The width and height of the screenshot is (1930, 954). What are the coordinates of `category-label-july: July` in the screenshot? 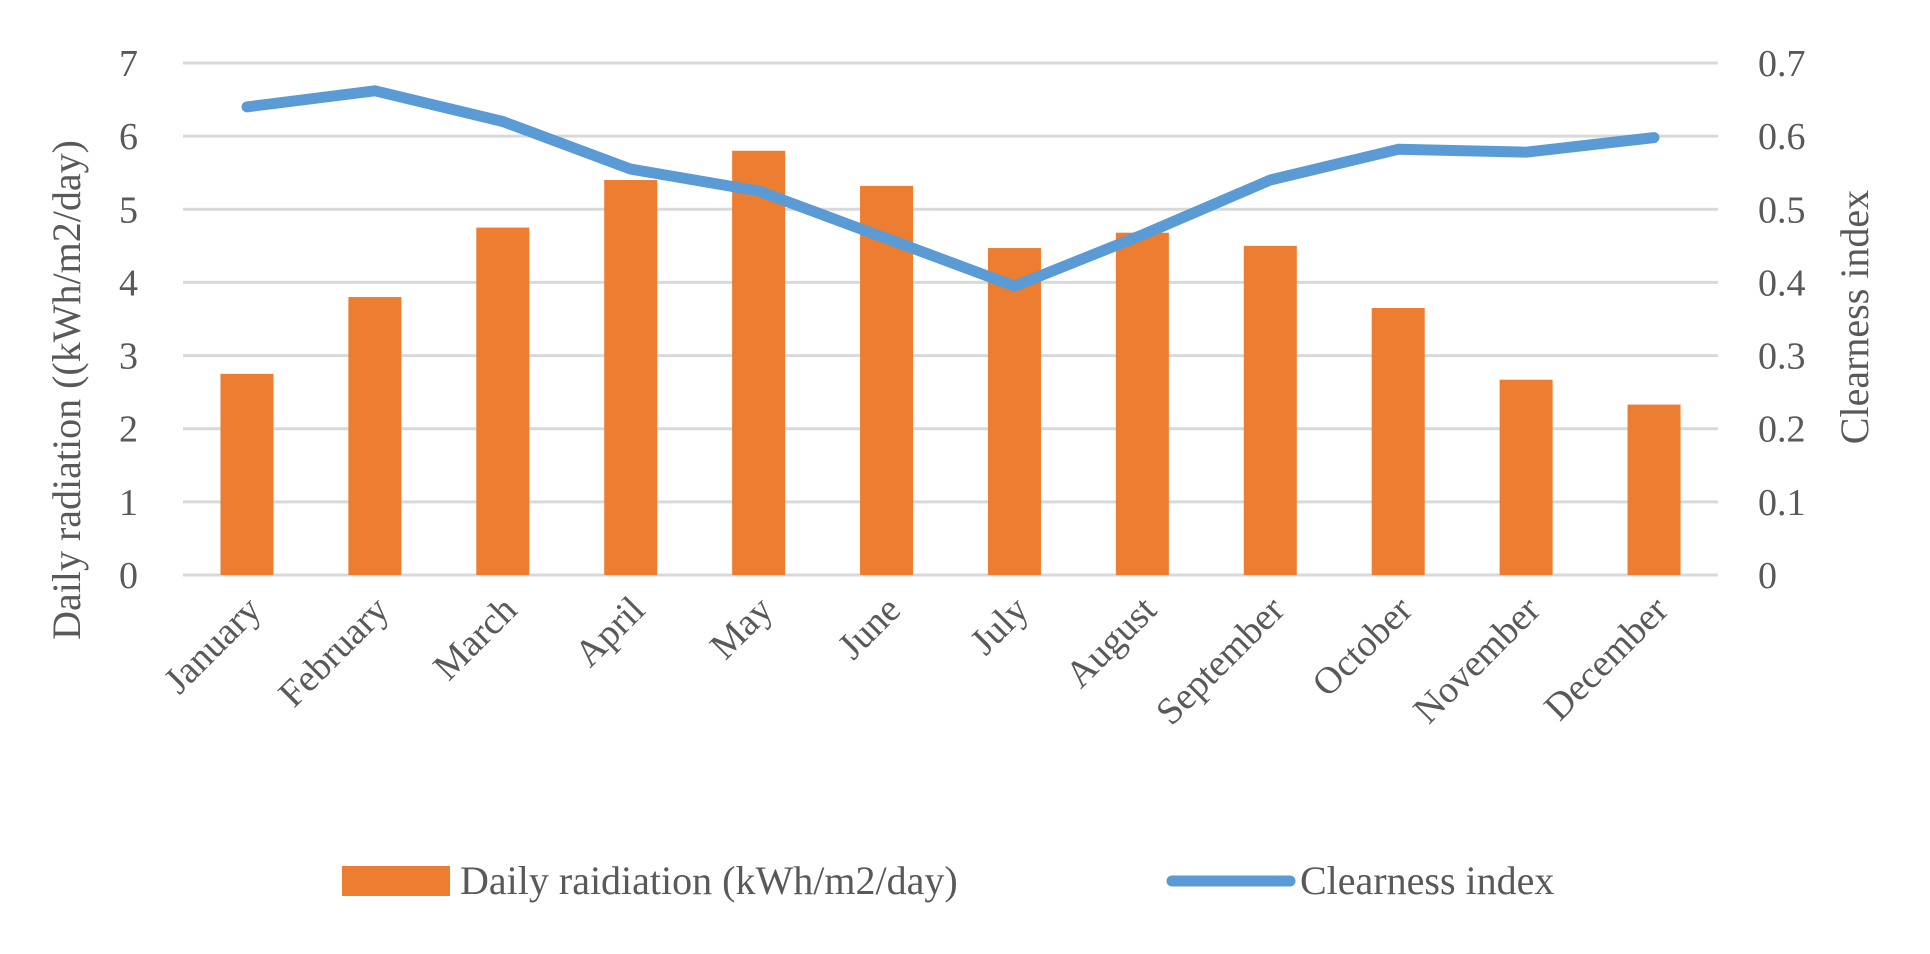 It's located at (999, 626).